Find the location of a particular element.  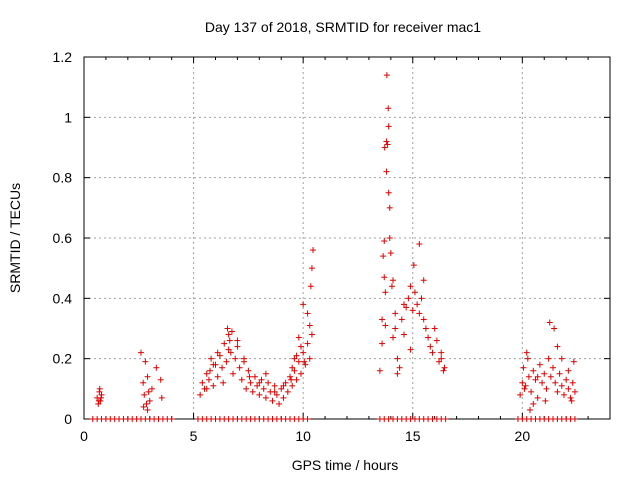

x-tick-label: 10 is located at coordinates (303, 436).